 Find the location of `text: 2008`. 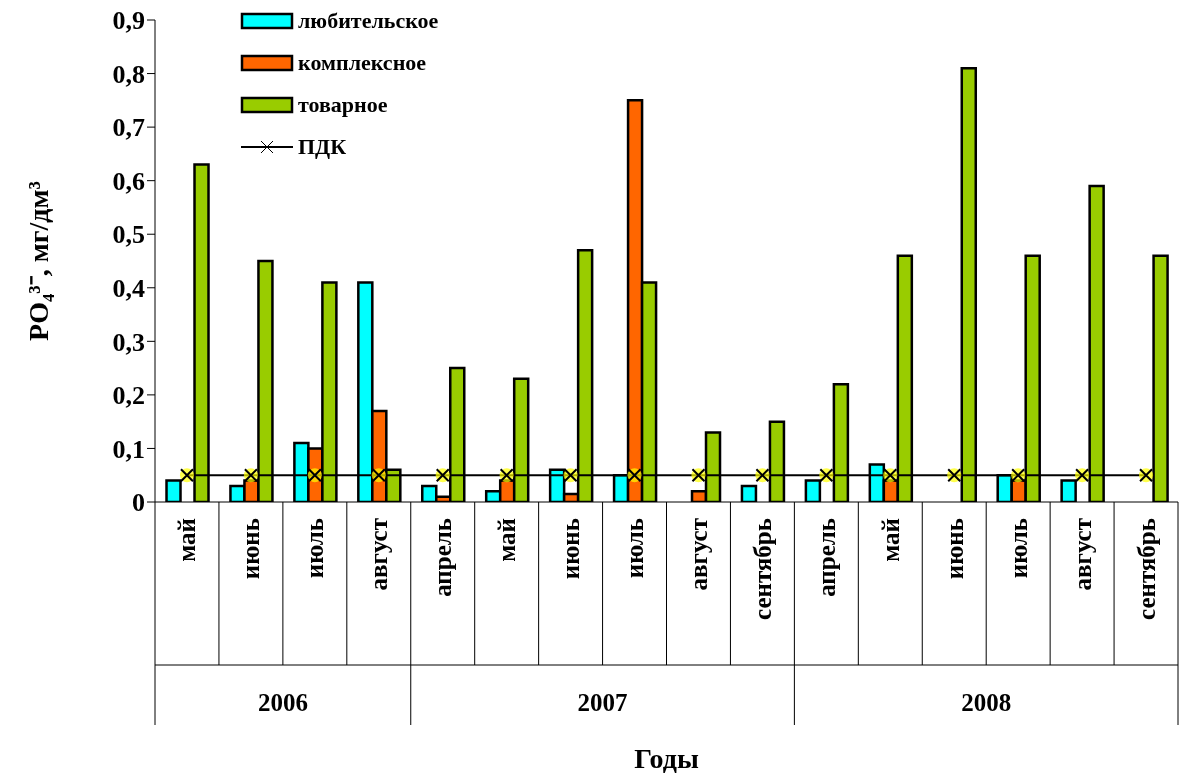

text: 2008 is located at coordinates (986, 702).